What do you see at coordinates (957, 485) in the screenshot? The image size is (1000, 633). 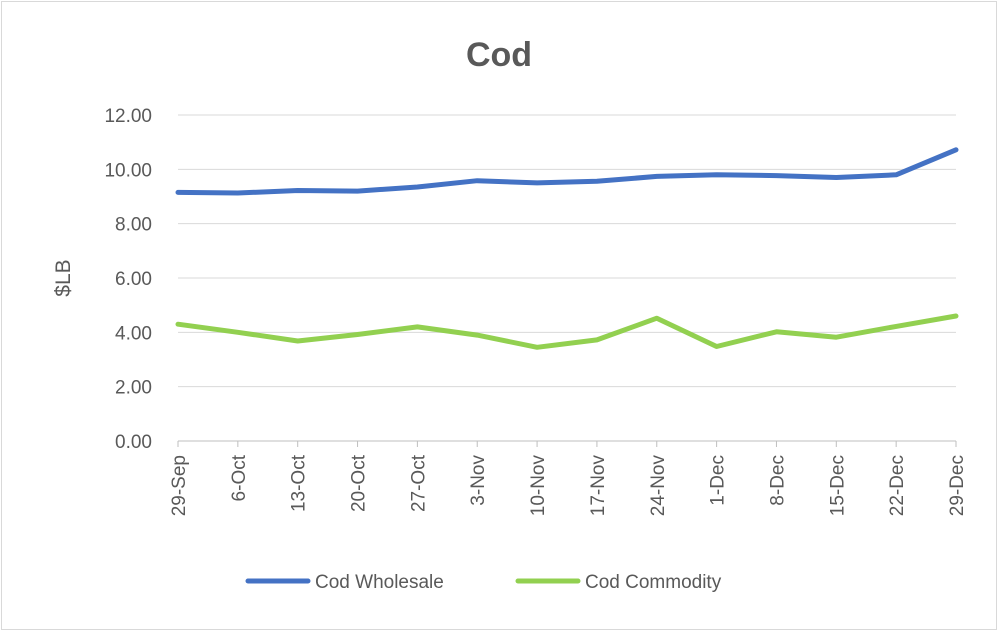 I see `x-tick-label: 29-Dec` at bounding box center [957, 485].